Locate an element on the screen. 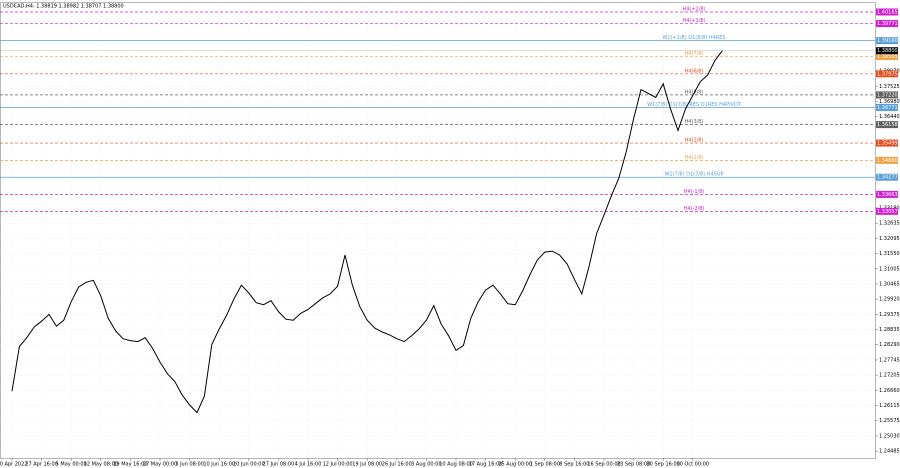  x-tick-label: 3 Jun 08:00 is located at coordinates (189, 465).